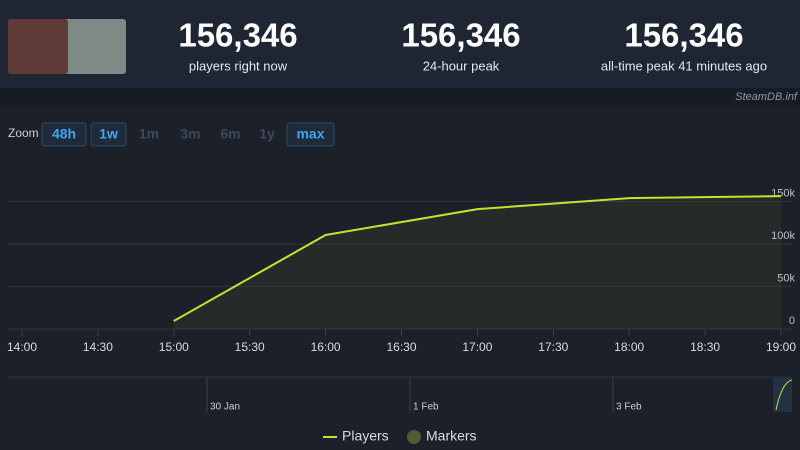 Image resolution: width=800 pixels, height=450 pixels. I want to click on x-tick-label: 14:00, so click(22, 347).